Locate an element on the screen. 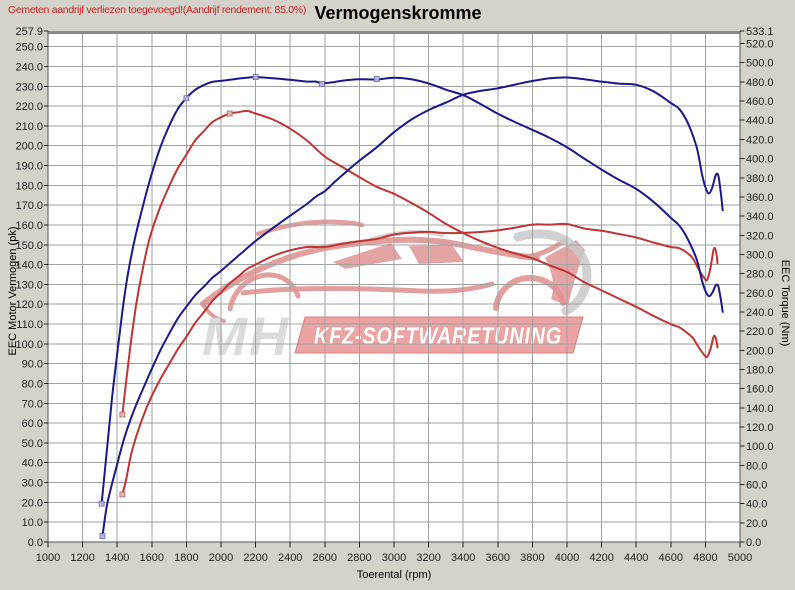  tick-label: 1600 is located at coordinates (152, 558).